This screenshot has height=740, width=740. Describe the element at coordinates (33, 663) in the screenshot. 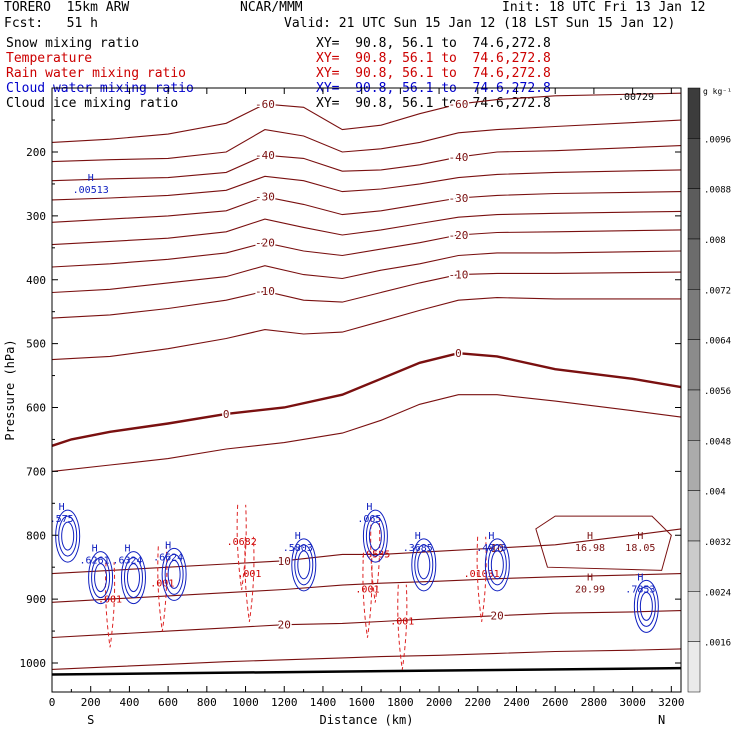

I see `y-tick-label: 1000` at that location.